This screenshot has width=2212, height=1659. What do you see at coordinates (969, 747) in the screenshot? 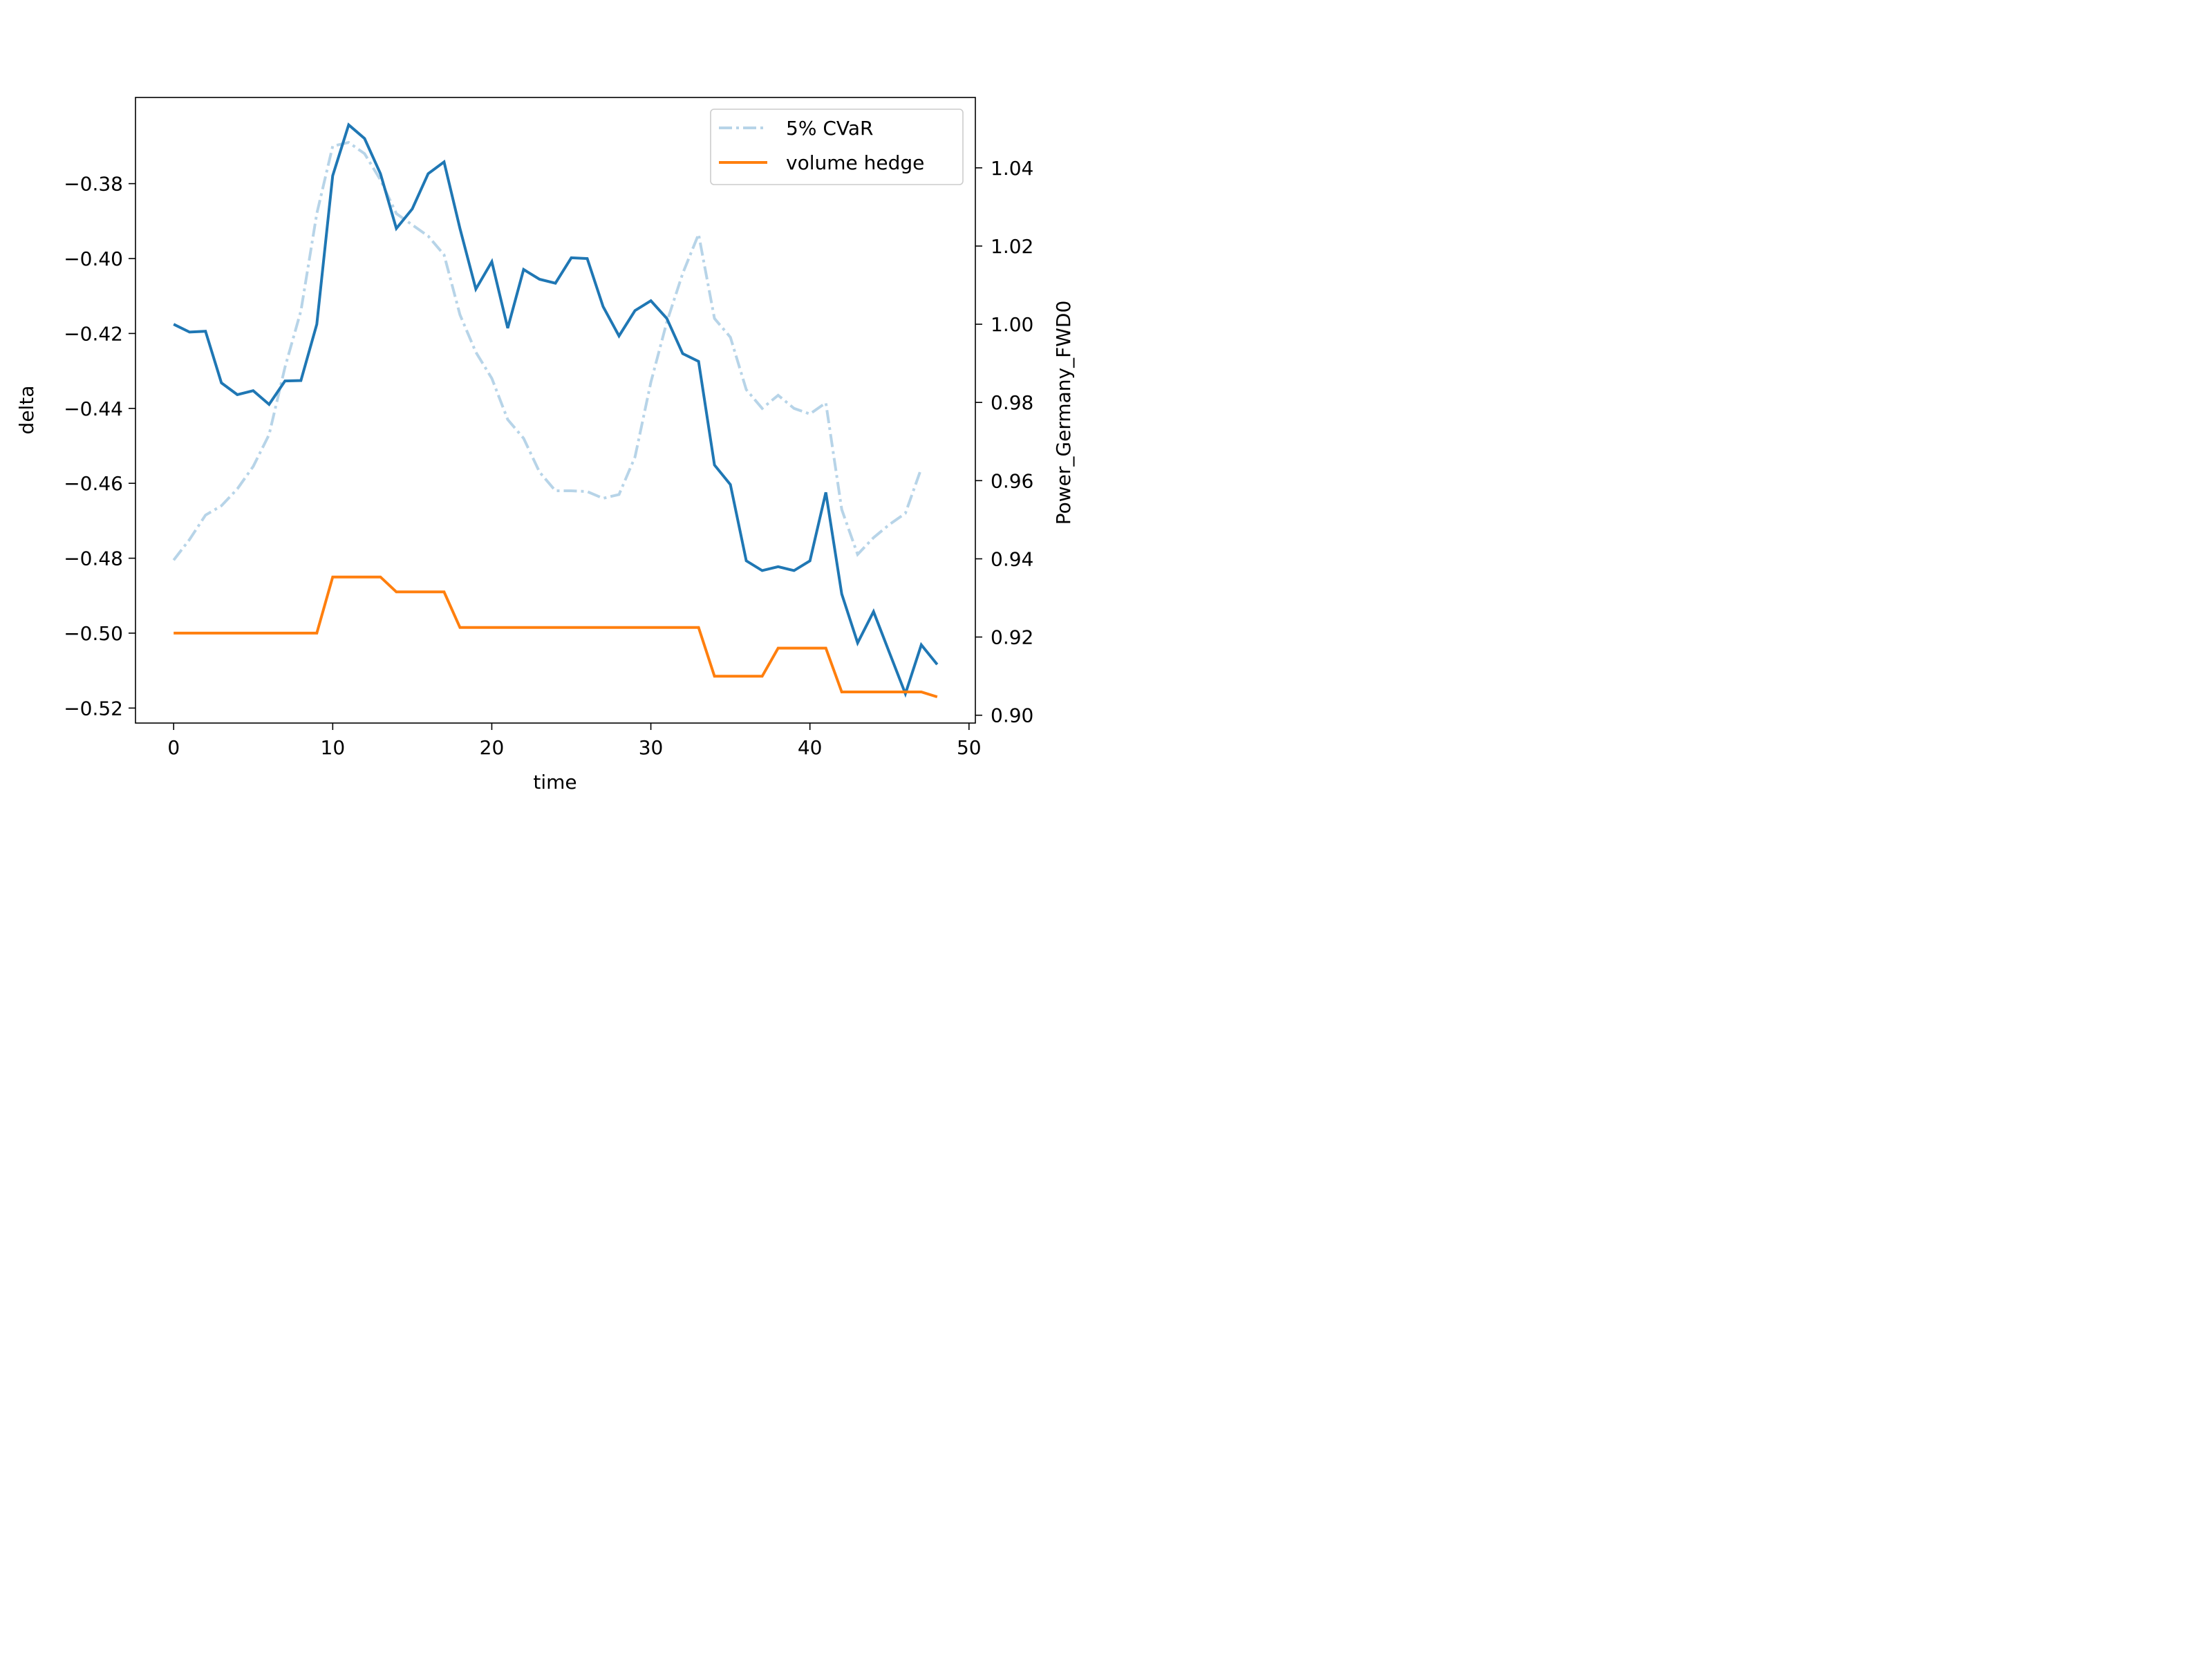
I see `x-tick-label: 50` at bounding box center [969, 747].